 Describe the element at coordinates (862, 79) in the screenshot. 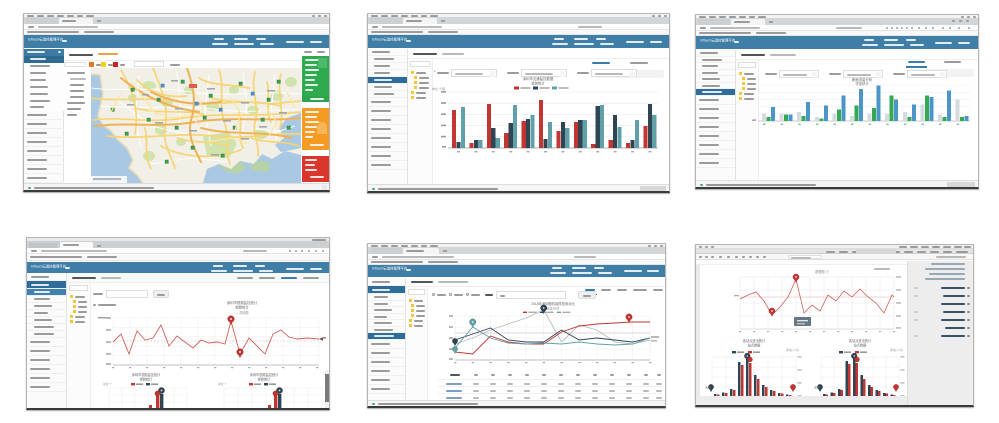

I see `svg-text: 断面流量分析` at that location.